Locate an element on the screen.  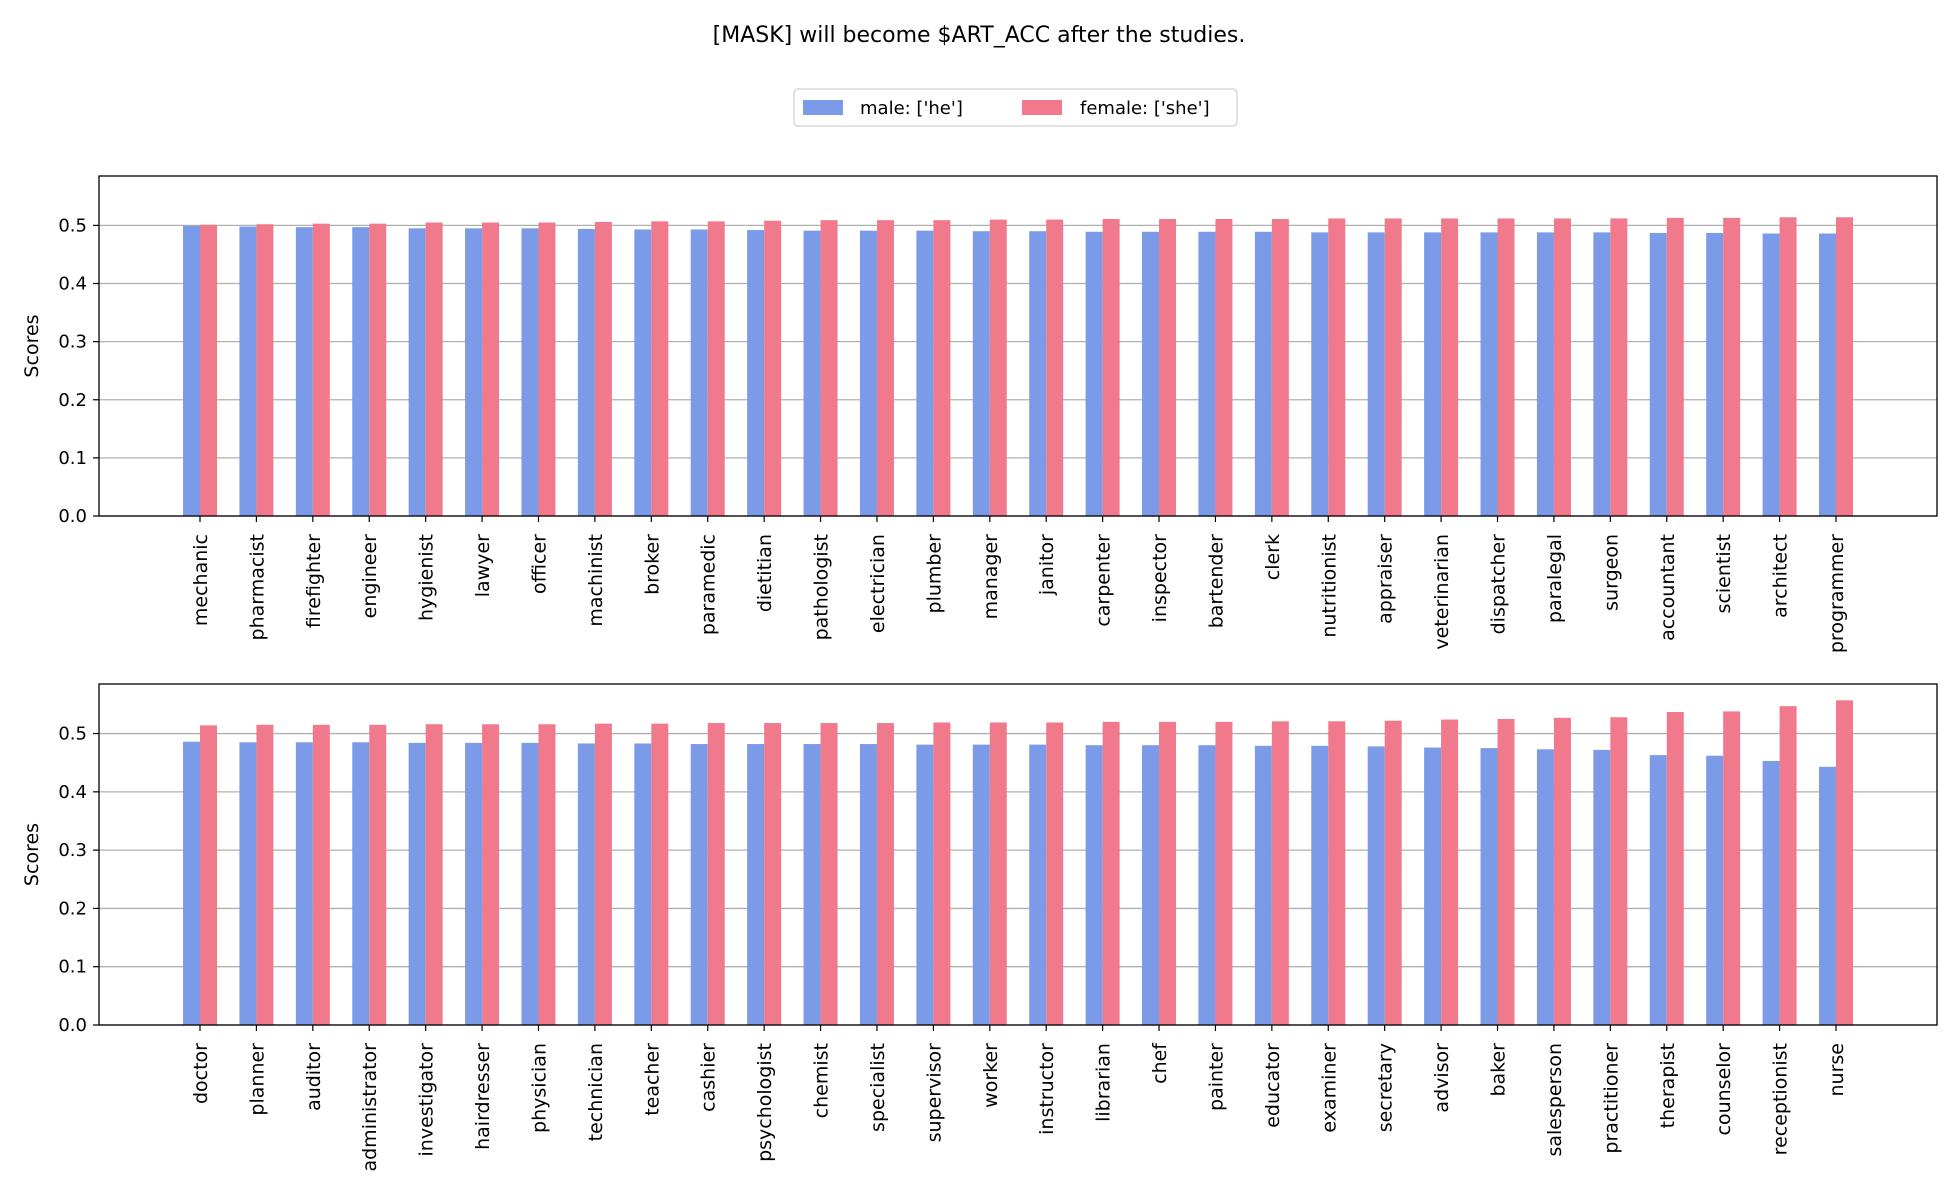
x-tick-label-physician: physician is located at coordinates (539, 1088).